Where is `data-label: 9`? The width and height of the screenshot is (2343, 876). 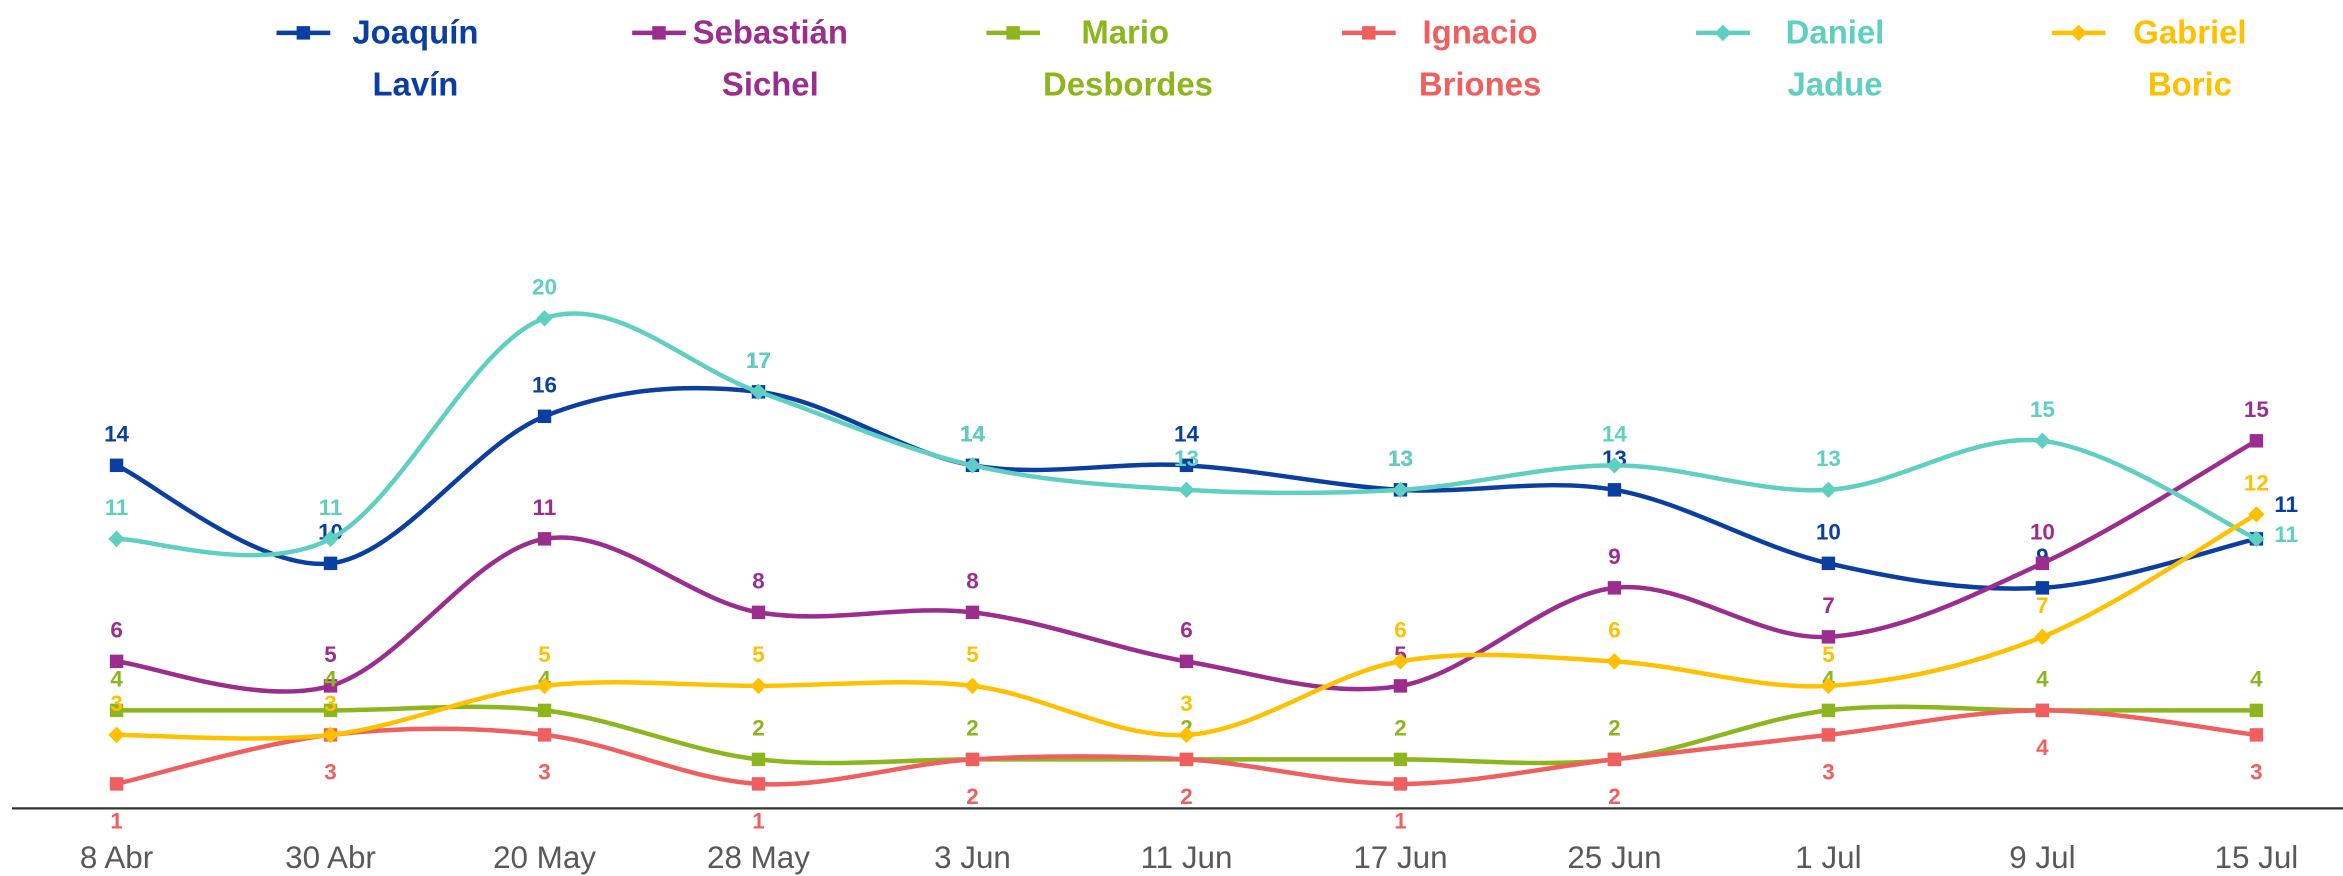 data-label: 9 is located at coordinates (1614, 556).